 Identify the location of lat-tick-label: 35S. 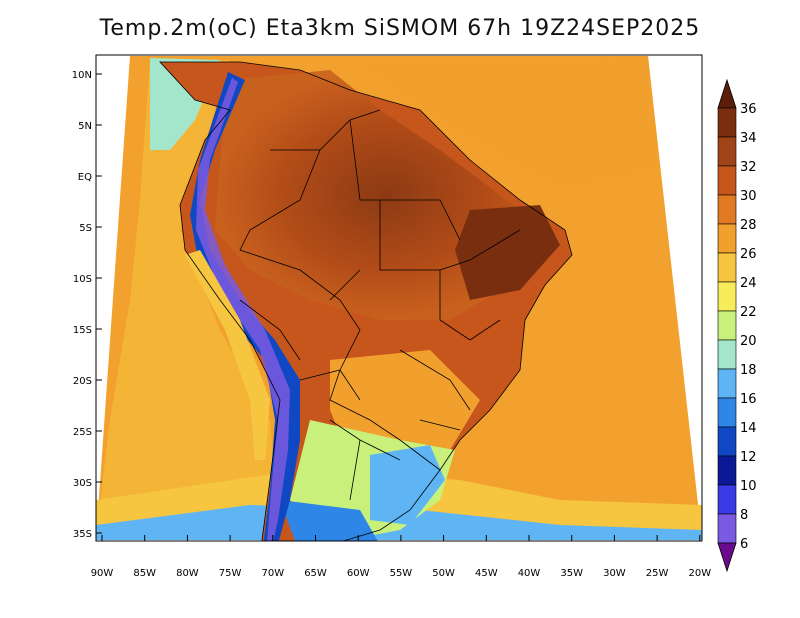
(82, 534).